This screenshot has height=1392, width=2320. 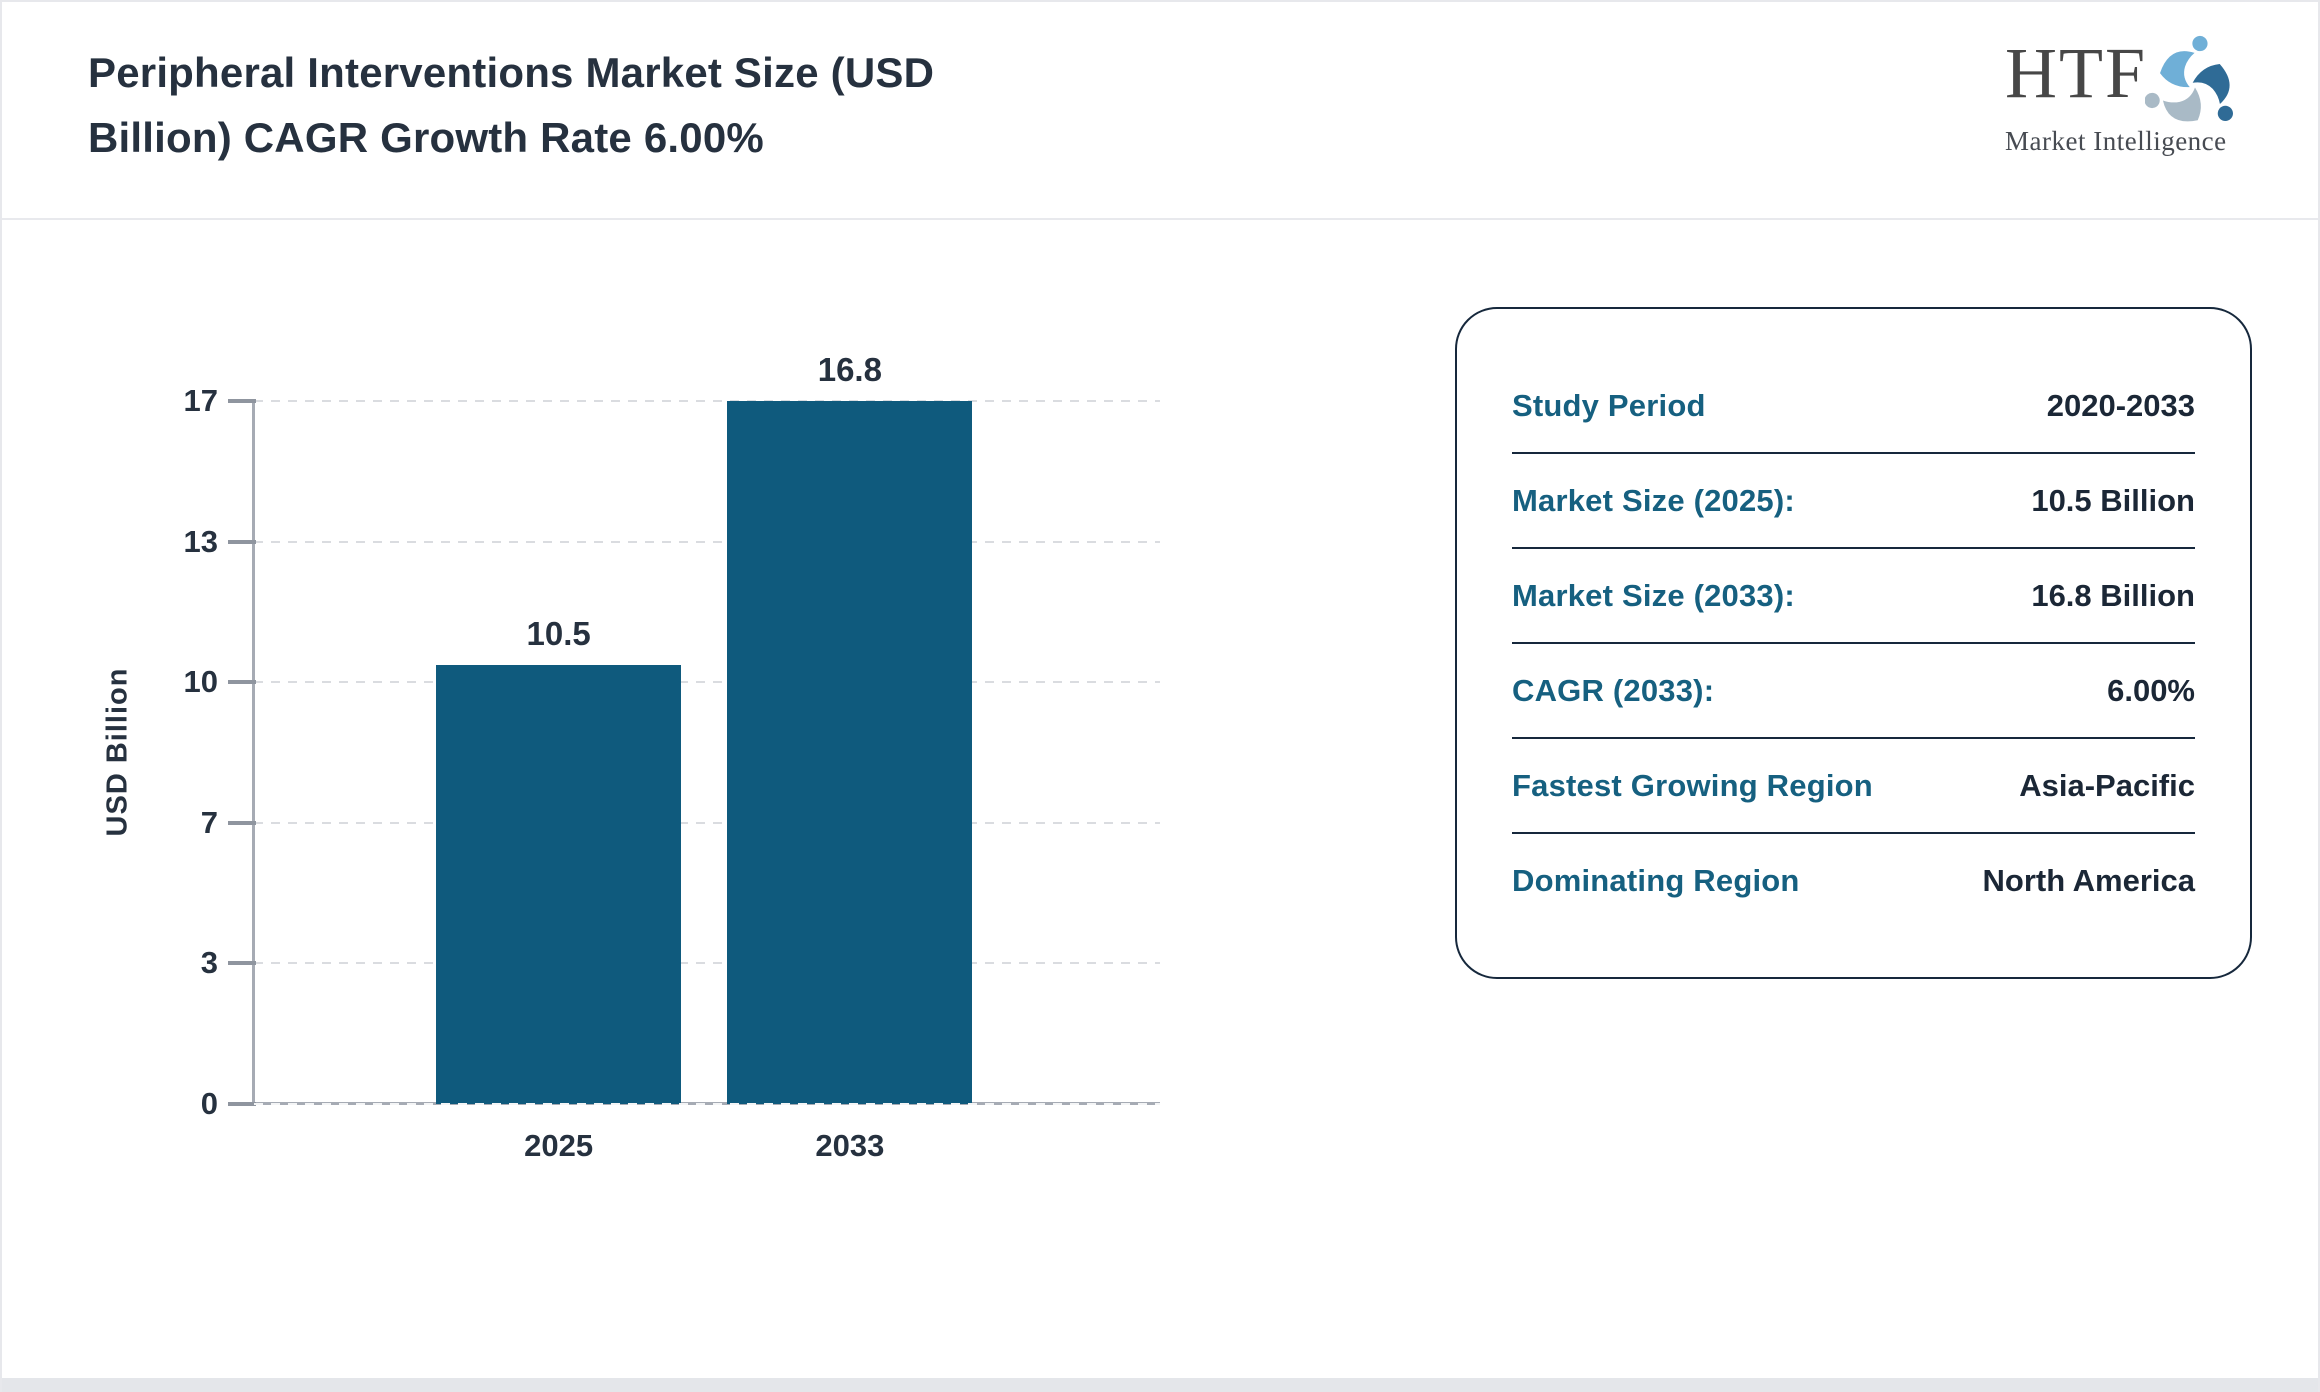 I want to click on x-tick-label: 2033, so click(x=850, y=1145).